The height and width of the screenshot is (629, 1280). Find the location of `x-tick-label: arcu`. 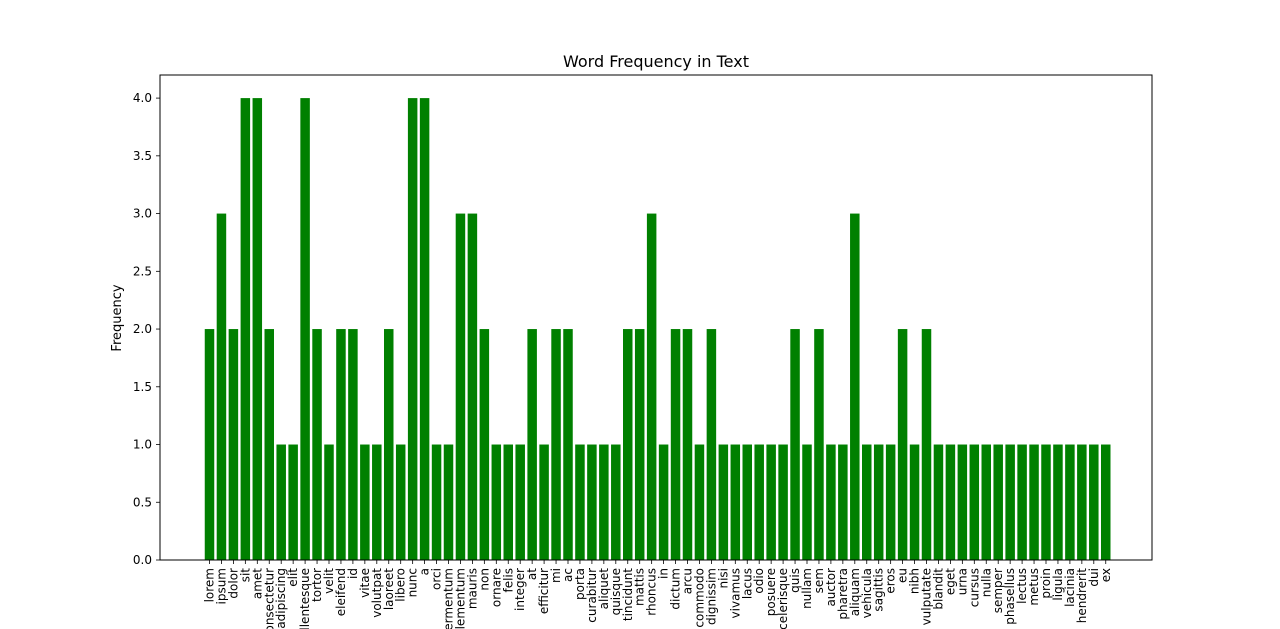

x-tick-label: arcu is located at coordinates (688, 581).